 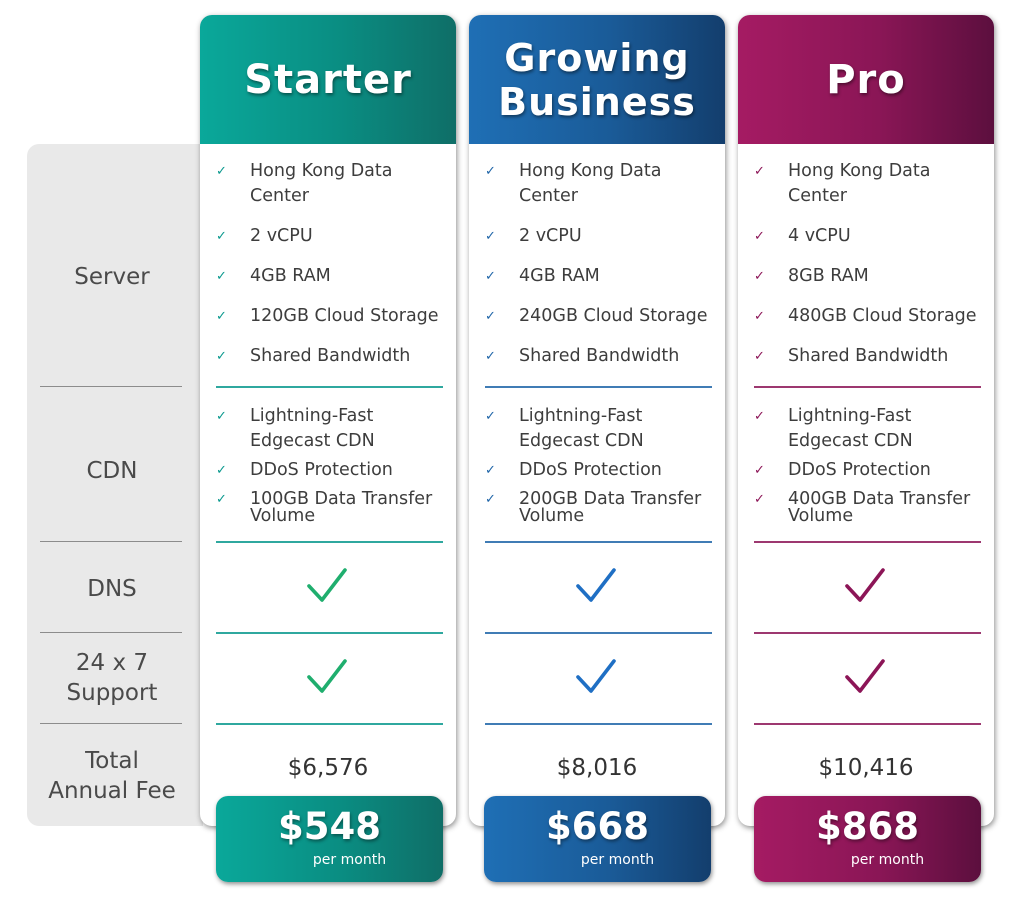 I want to click on annual-fee-value: $6,576, so click(x=328, y=768).